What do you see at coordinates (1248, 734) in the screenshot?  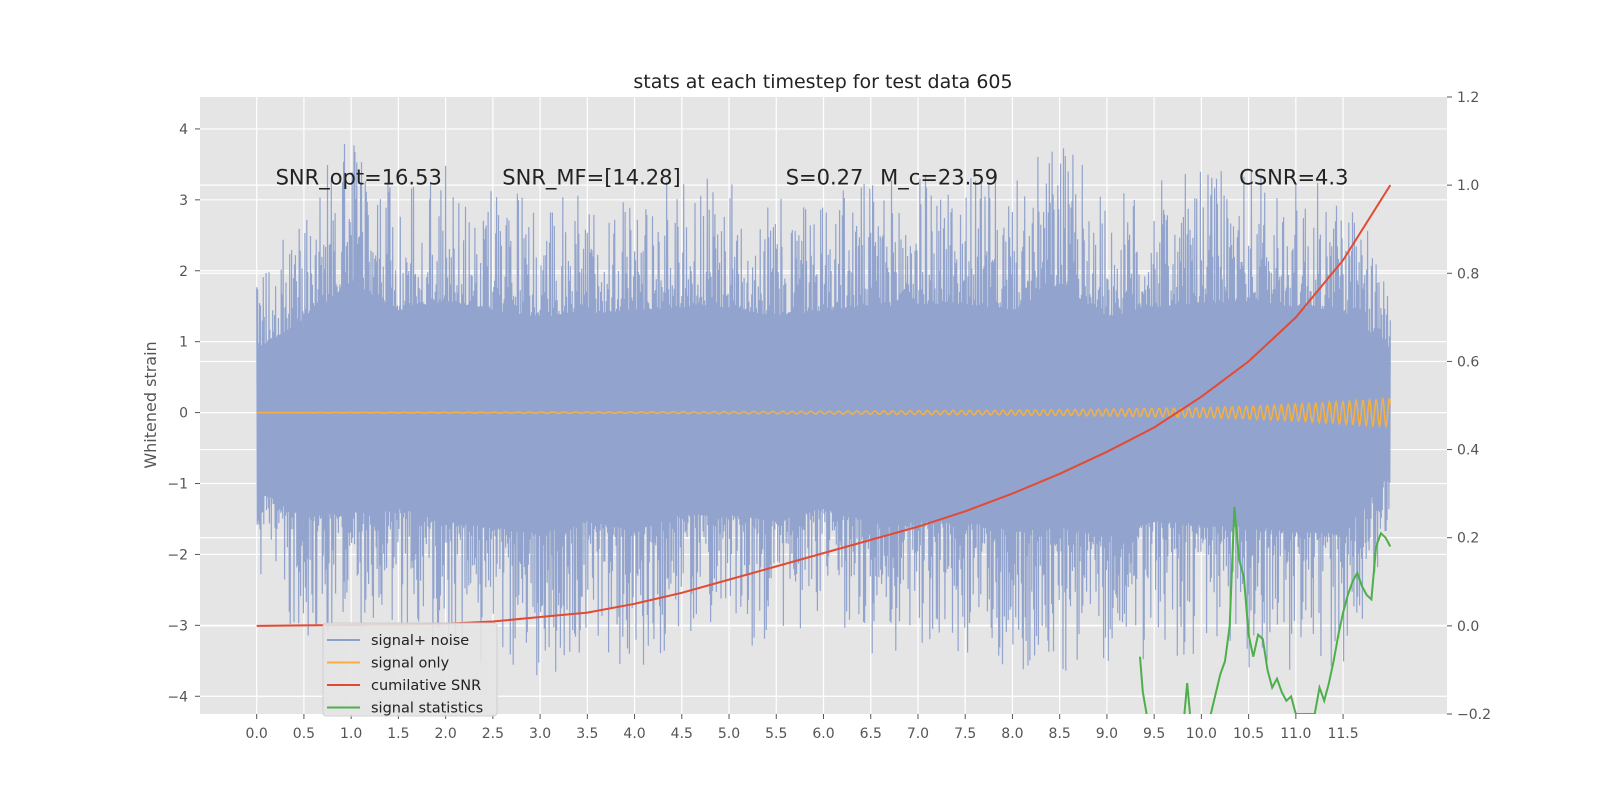 I see `x-tick-label: 10.5` at bounding box center [1248, 734].